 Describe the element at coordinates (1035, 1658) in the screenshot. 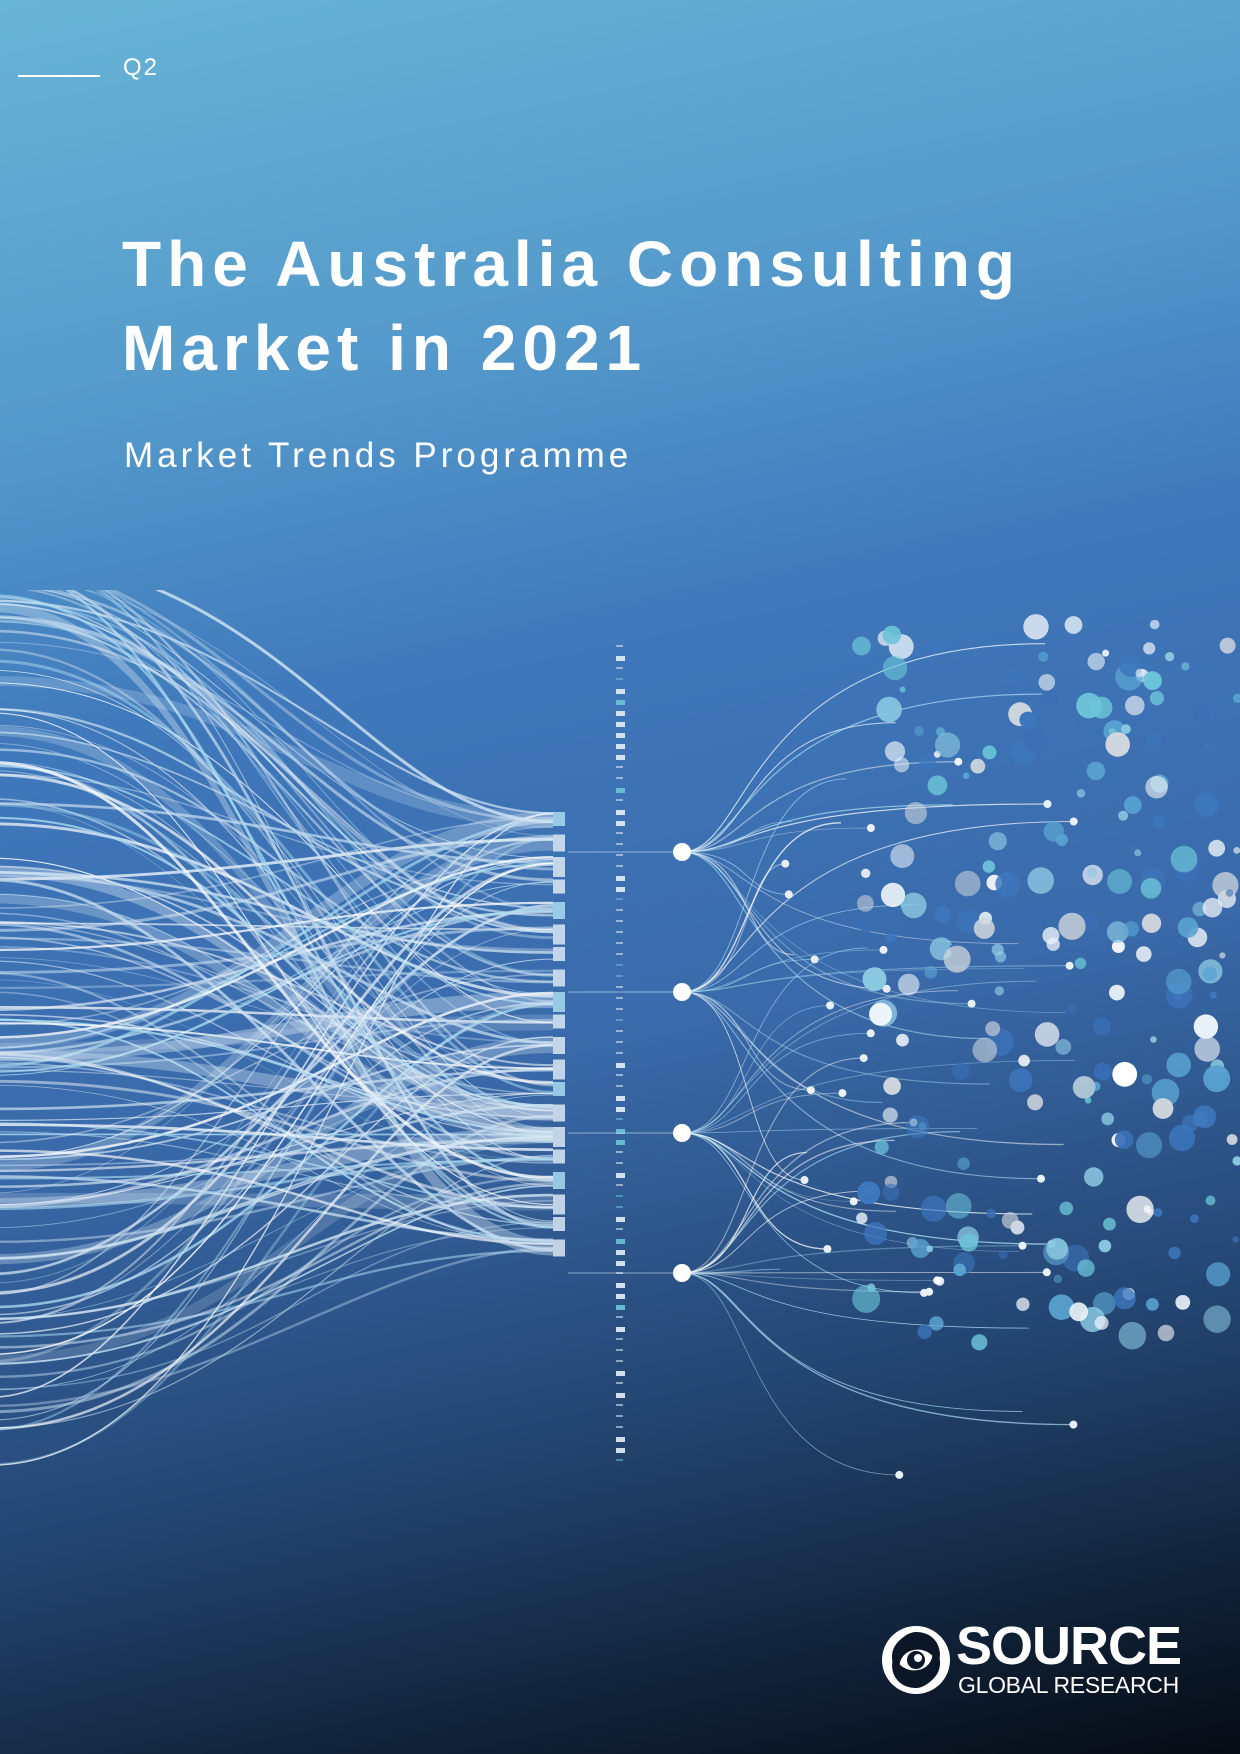

I see `brand-logo: SOURCE GLOBAL RESEARCH` at that location.